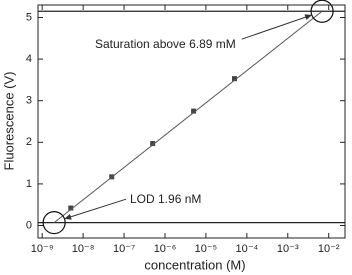 The height and width of the screenshot is (275, 352). I want to click on x-tick-label: 10⁻⁵, so click(206, 249).